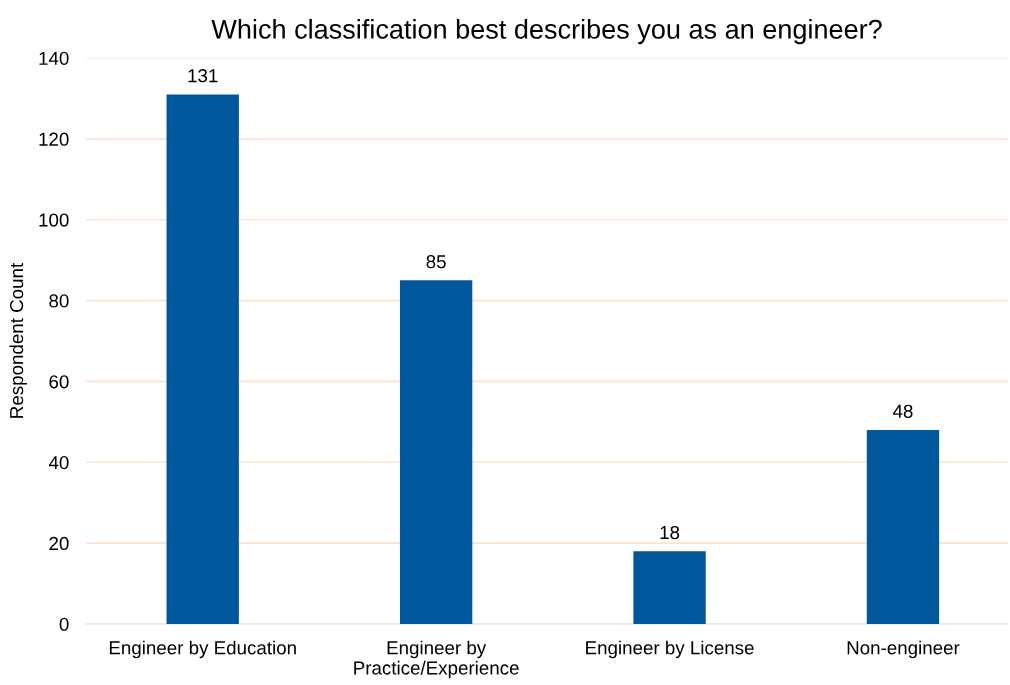 The image size is (1010, 685). What do you see at coordinates (670, 532) in the screenshot?
I see `data-label: 18` at bounding box center [670, 532].